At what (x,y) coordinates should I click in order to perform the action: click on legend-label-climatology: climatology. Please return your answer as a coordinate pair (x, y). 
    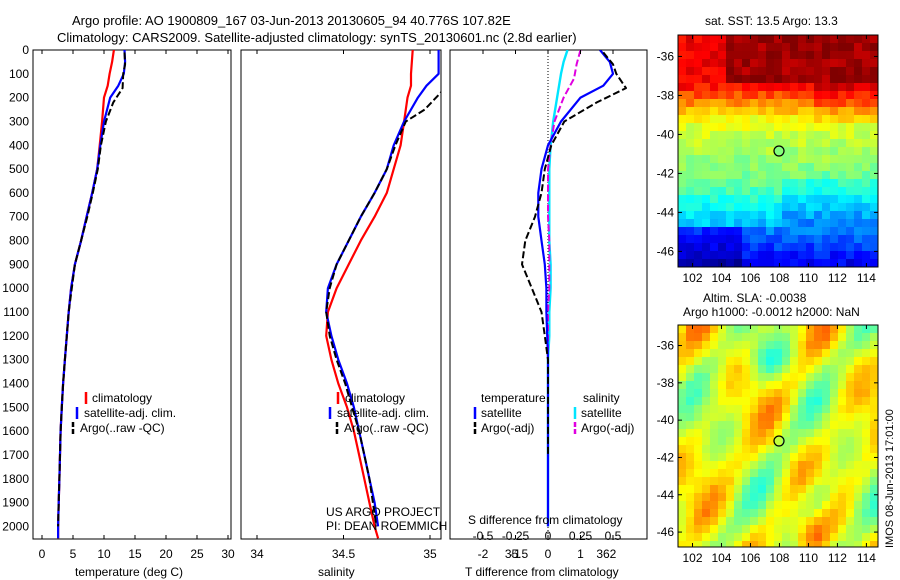
    Looking at the image, I should click on (375, 398).